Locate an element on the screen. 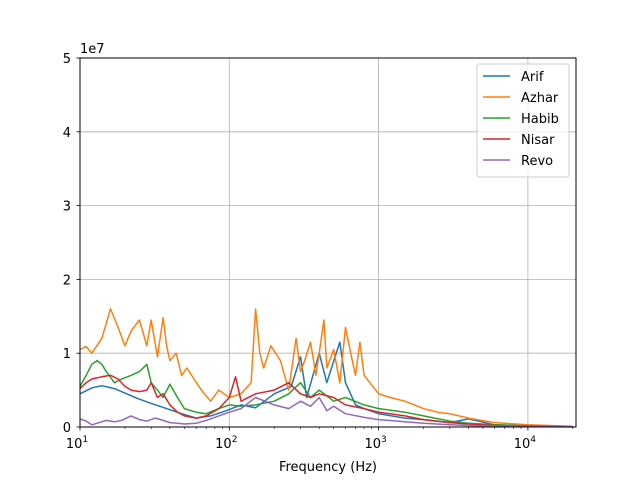 The image size is (640, 480). legend-box is located at coordinates (523, 120).